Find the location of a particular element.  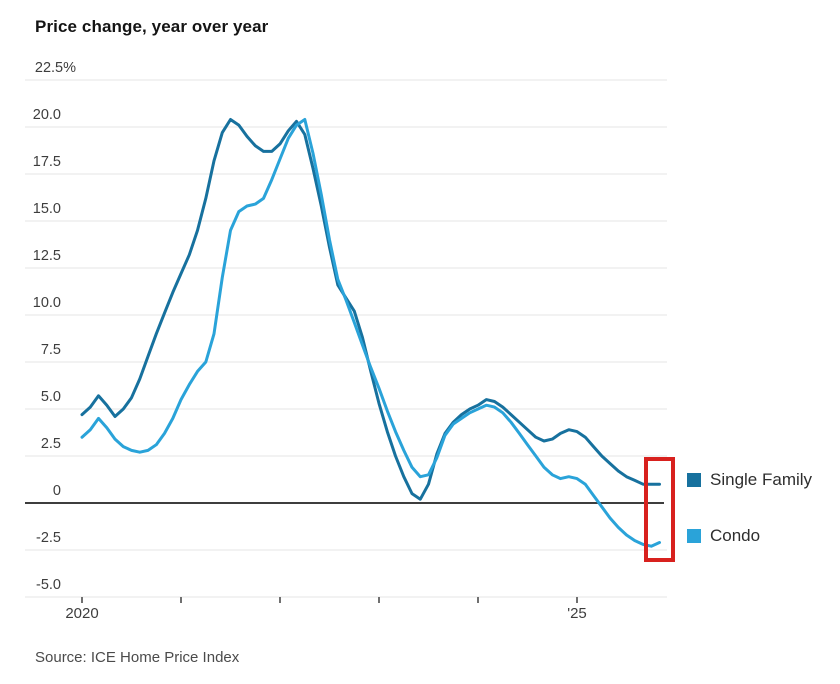

legend-label-condo: Condo is located at coordinates (735, 535).